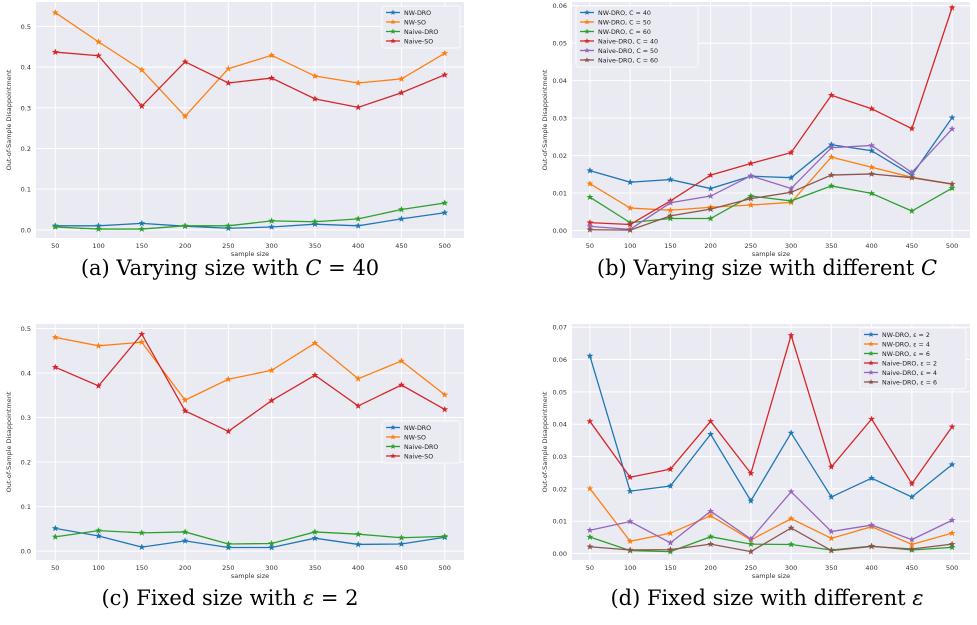  What do you see at coordinates (560, 522) in the screenshot?
I see `y-tick-label: 0.01` at bounding box center [560, 522].